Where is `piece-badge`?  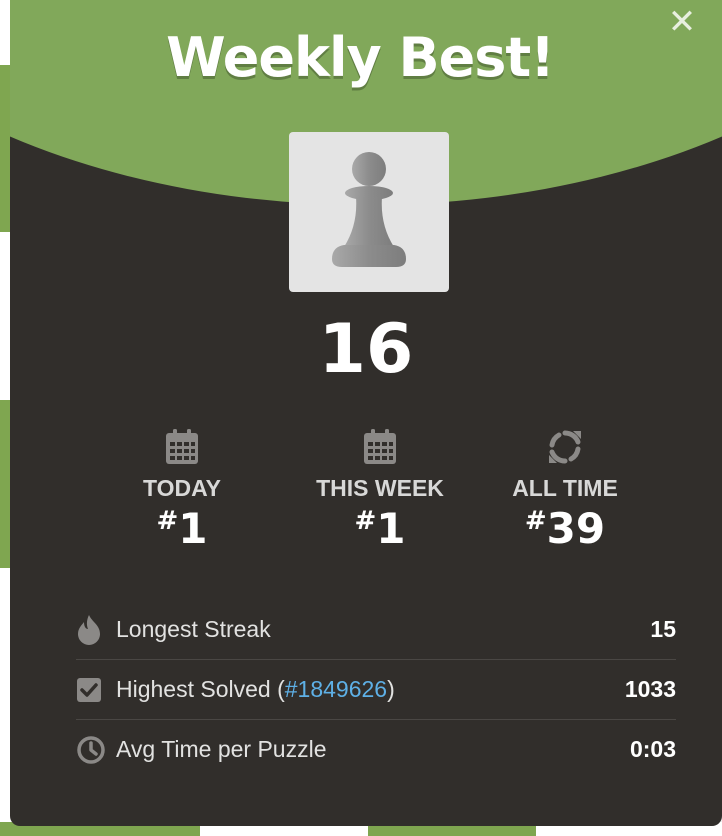 piece-badge is located at coordinates (369, 212).